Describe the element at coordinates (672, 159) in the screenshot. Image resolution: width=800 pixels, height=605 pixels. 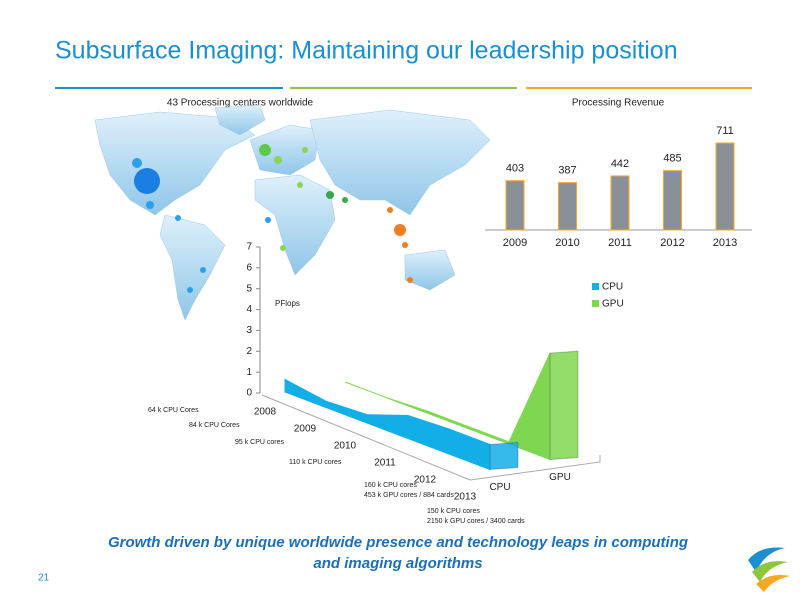
I see `data-label: 485` at that location.